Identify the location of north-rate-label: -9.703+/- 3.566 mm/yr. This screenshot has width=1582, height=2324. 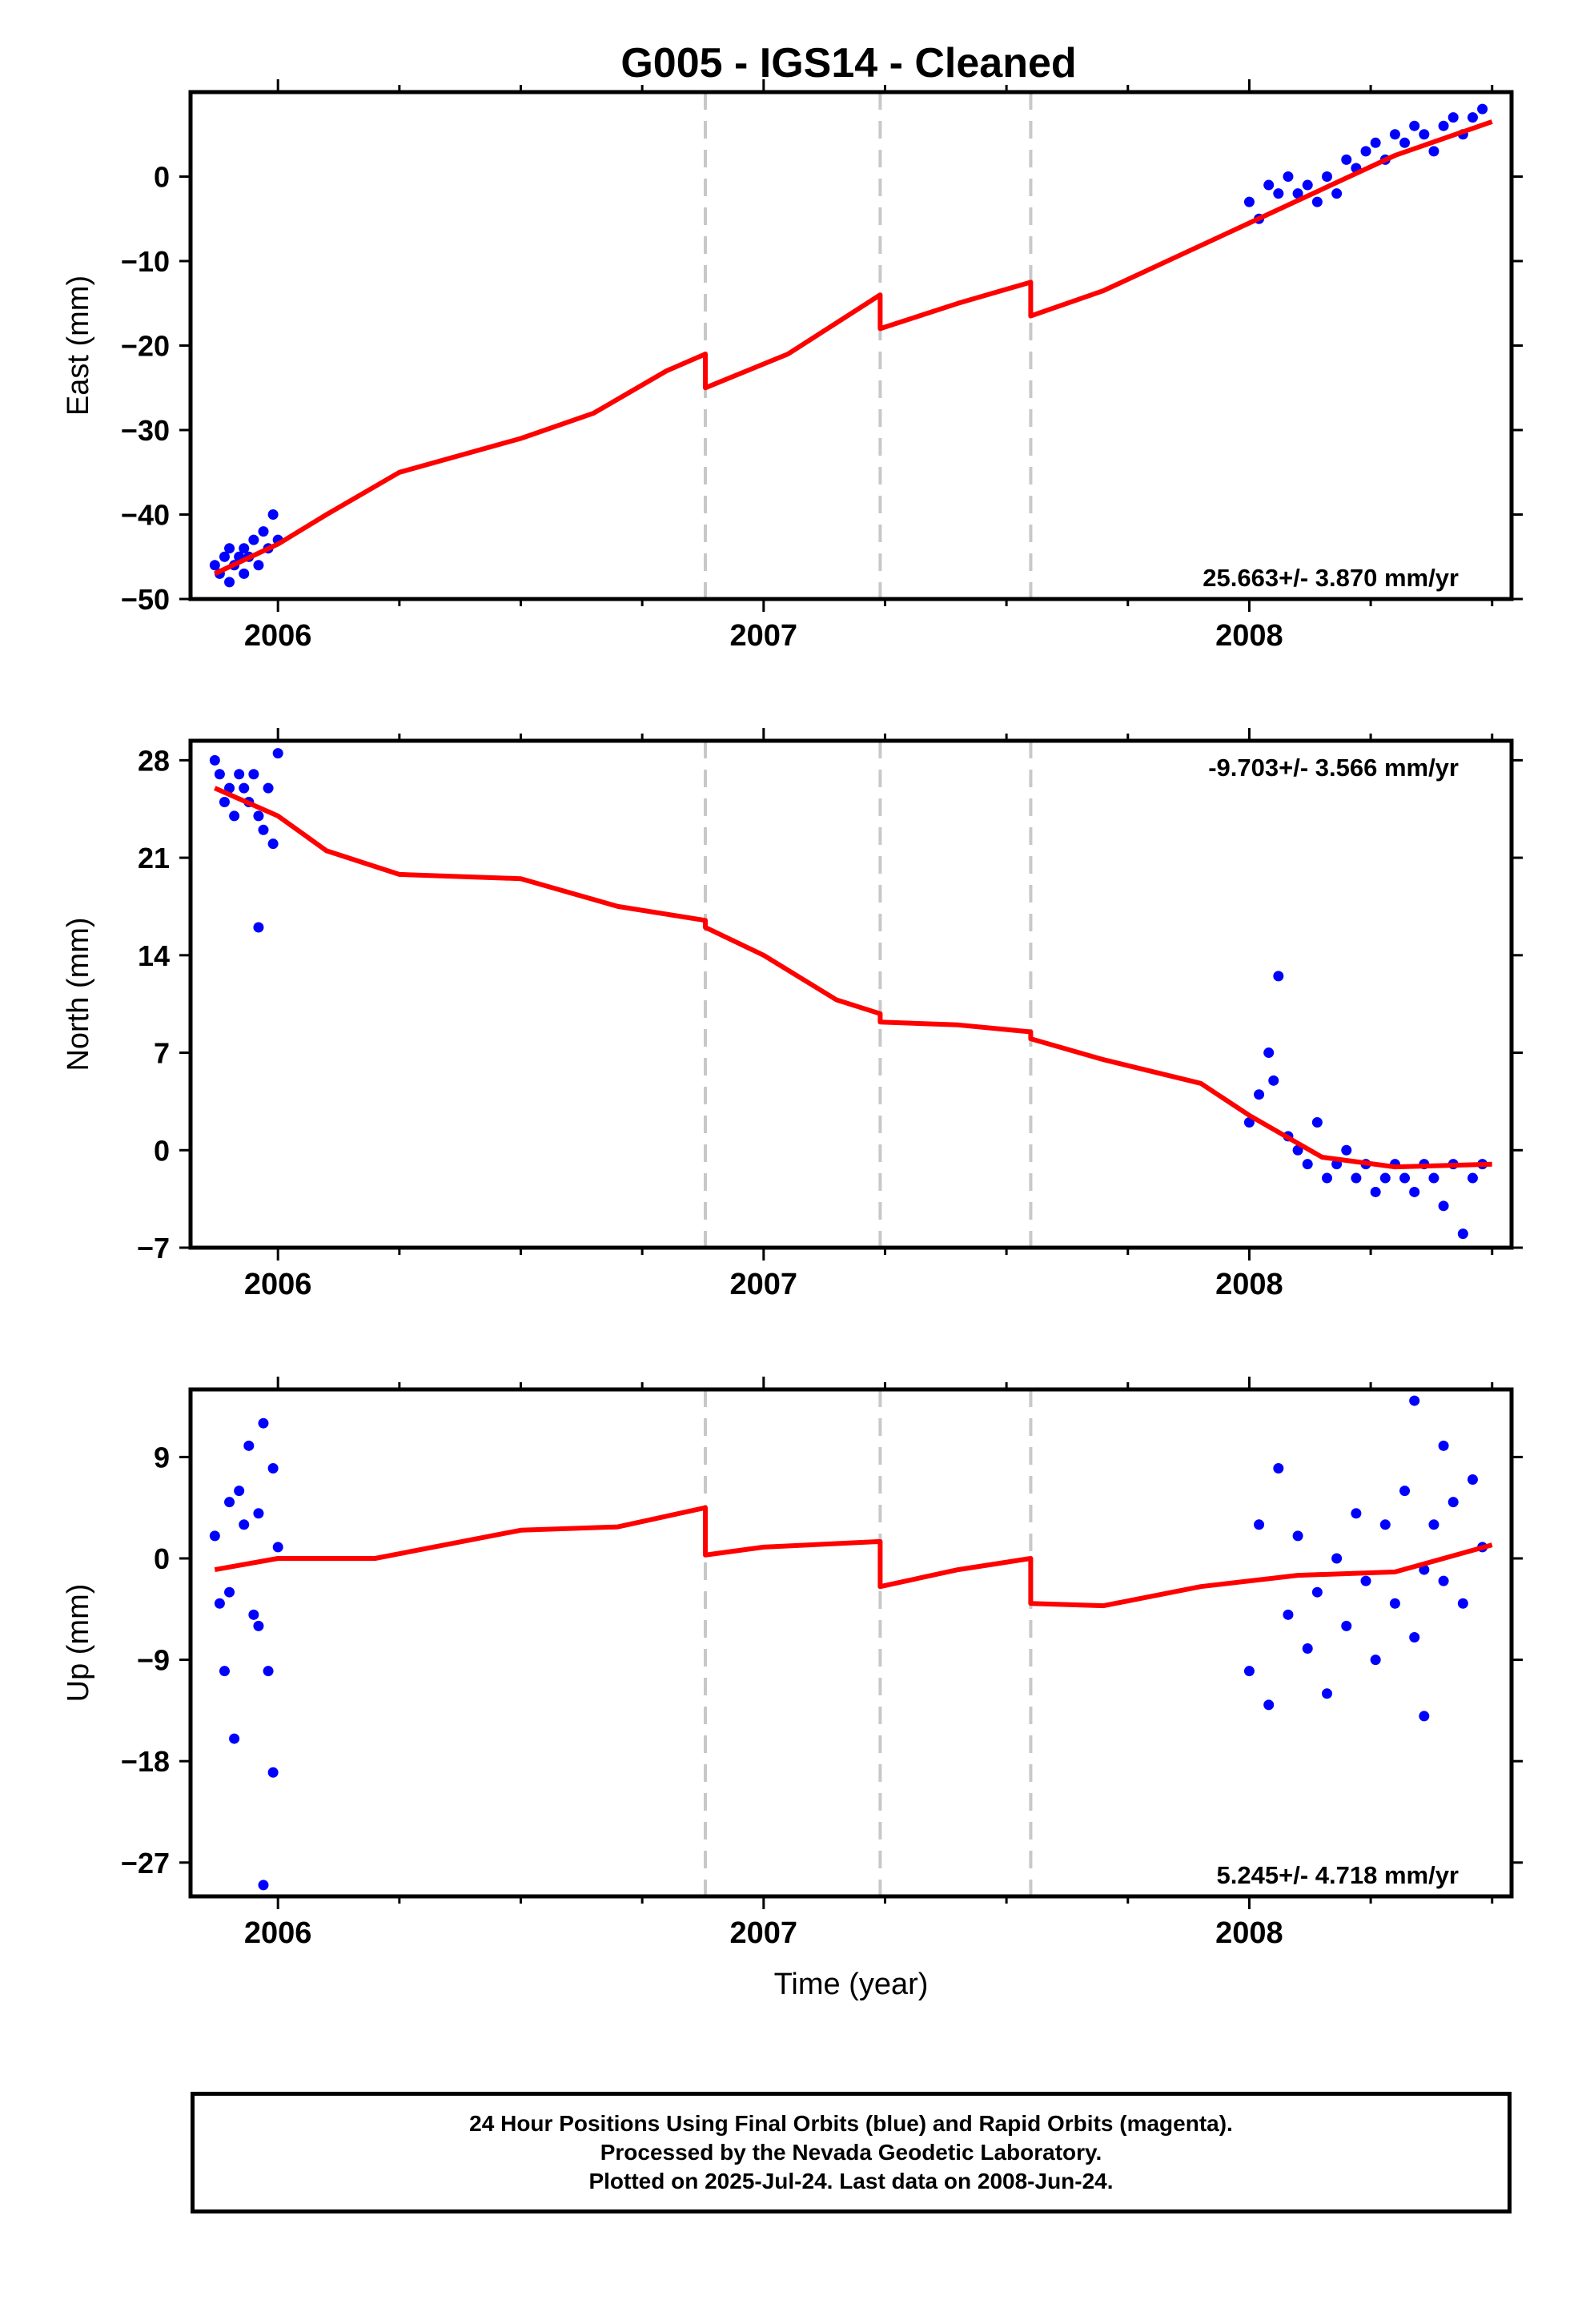
(1333, 768).